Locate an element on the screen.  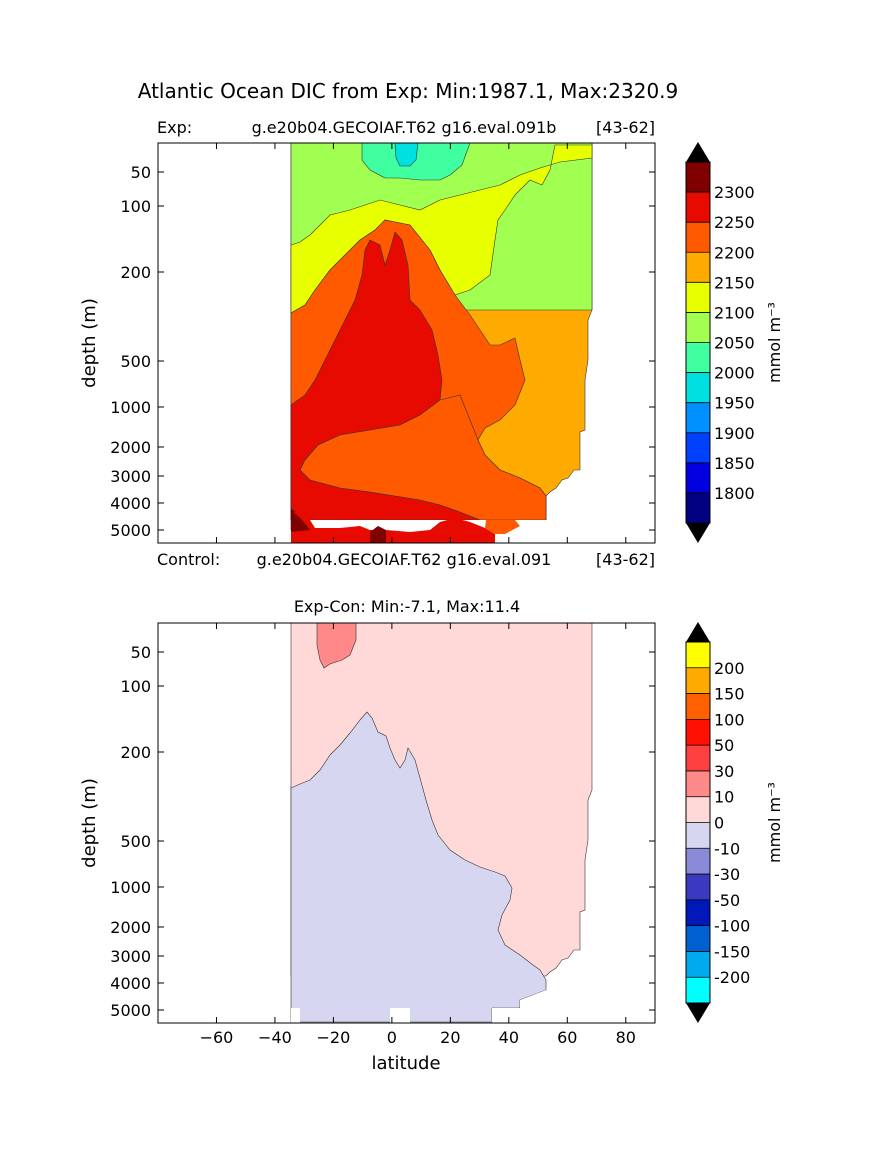
xtick-label: 60 is located at coordinates (567, 1037).